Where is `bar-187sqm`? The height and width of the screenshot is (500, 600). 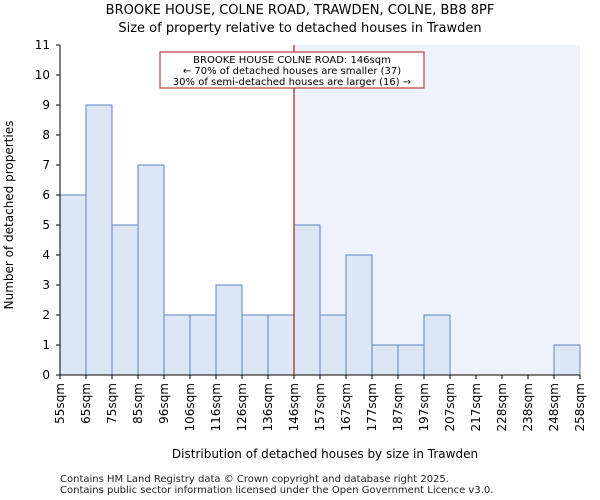
bar-187sqm is located at coordinates (411, 360).